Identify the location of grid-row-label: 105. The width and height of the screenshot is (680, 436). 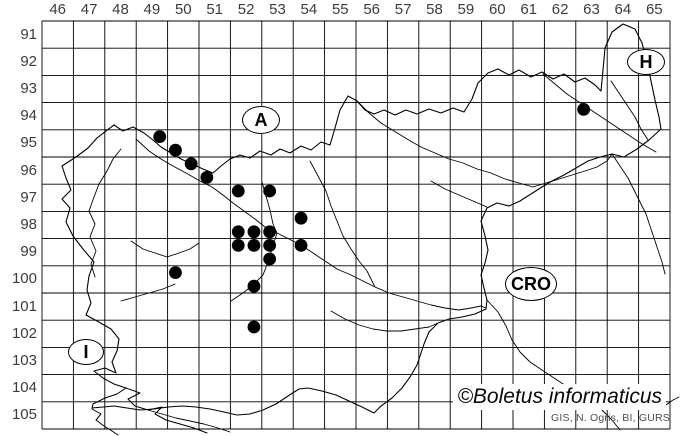
(24, 415).